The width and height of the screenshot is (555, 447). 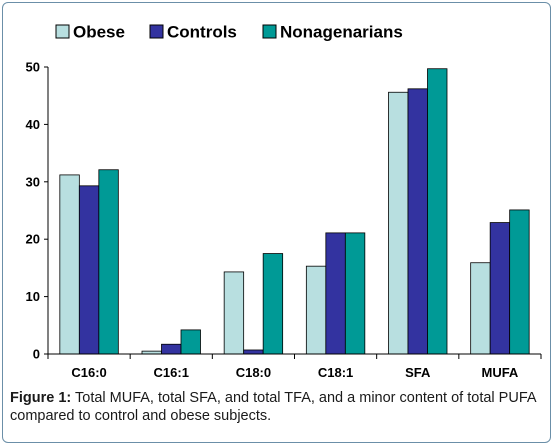 What do you see at coordinates (156, 31) in the screenshot?
I see `legend-swatch-controls` at bounding box center [156, 31].